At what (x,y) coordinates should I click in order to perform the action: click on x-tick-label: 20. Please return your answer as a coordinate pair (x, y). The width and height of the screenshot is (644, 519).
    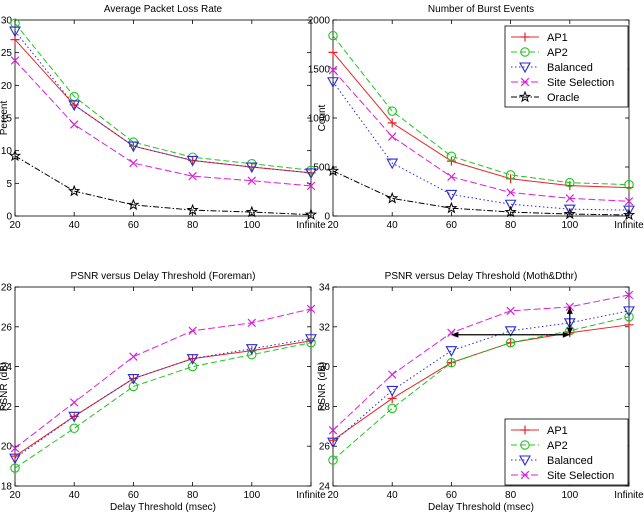
    Looking at the image, I should click on (15, 495).